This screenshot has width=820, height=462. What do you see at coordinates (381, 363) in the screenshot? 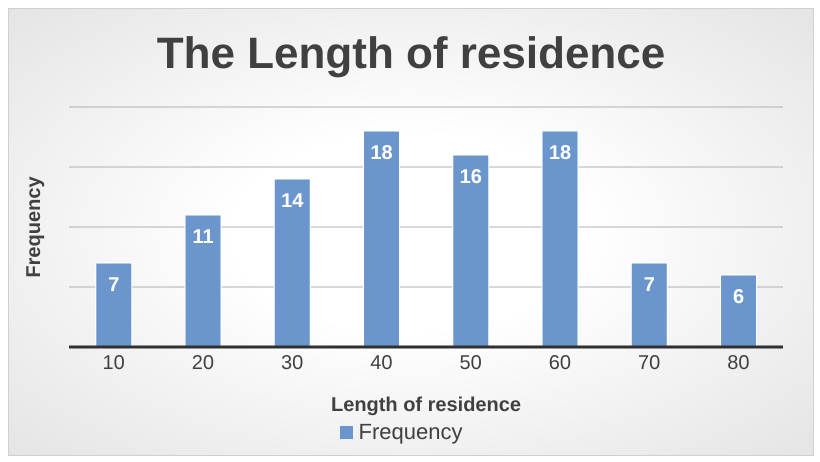
I see `x-tick-label: 40` at bounding box center [381, 363].